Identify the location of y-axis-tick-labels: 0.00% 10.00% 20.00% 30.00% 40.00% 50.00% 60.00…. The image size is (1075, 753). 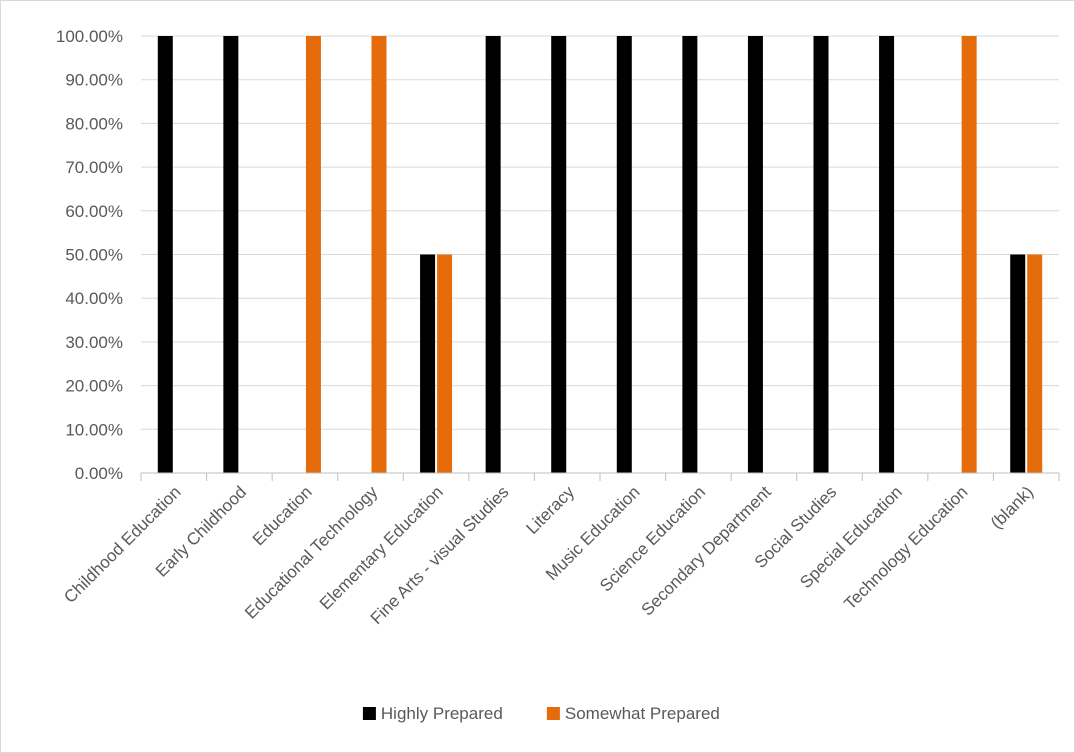
(89, 255).